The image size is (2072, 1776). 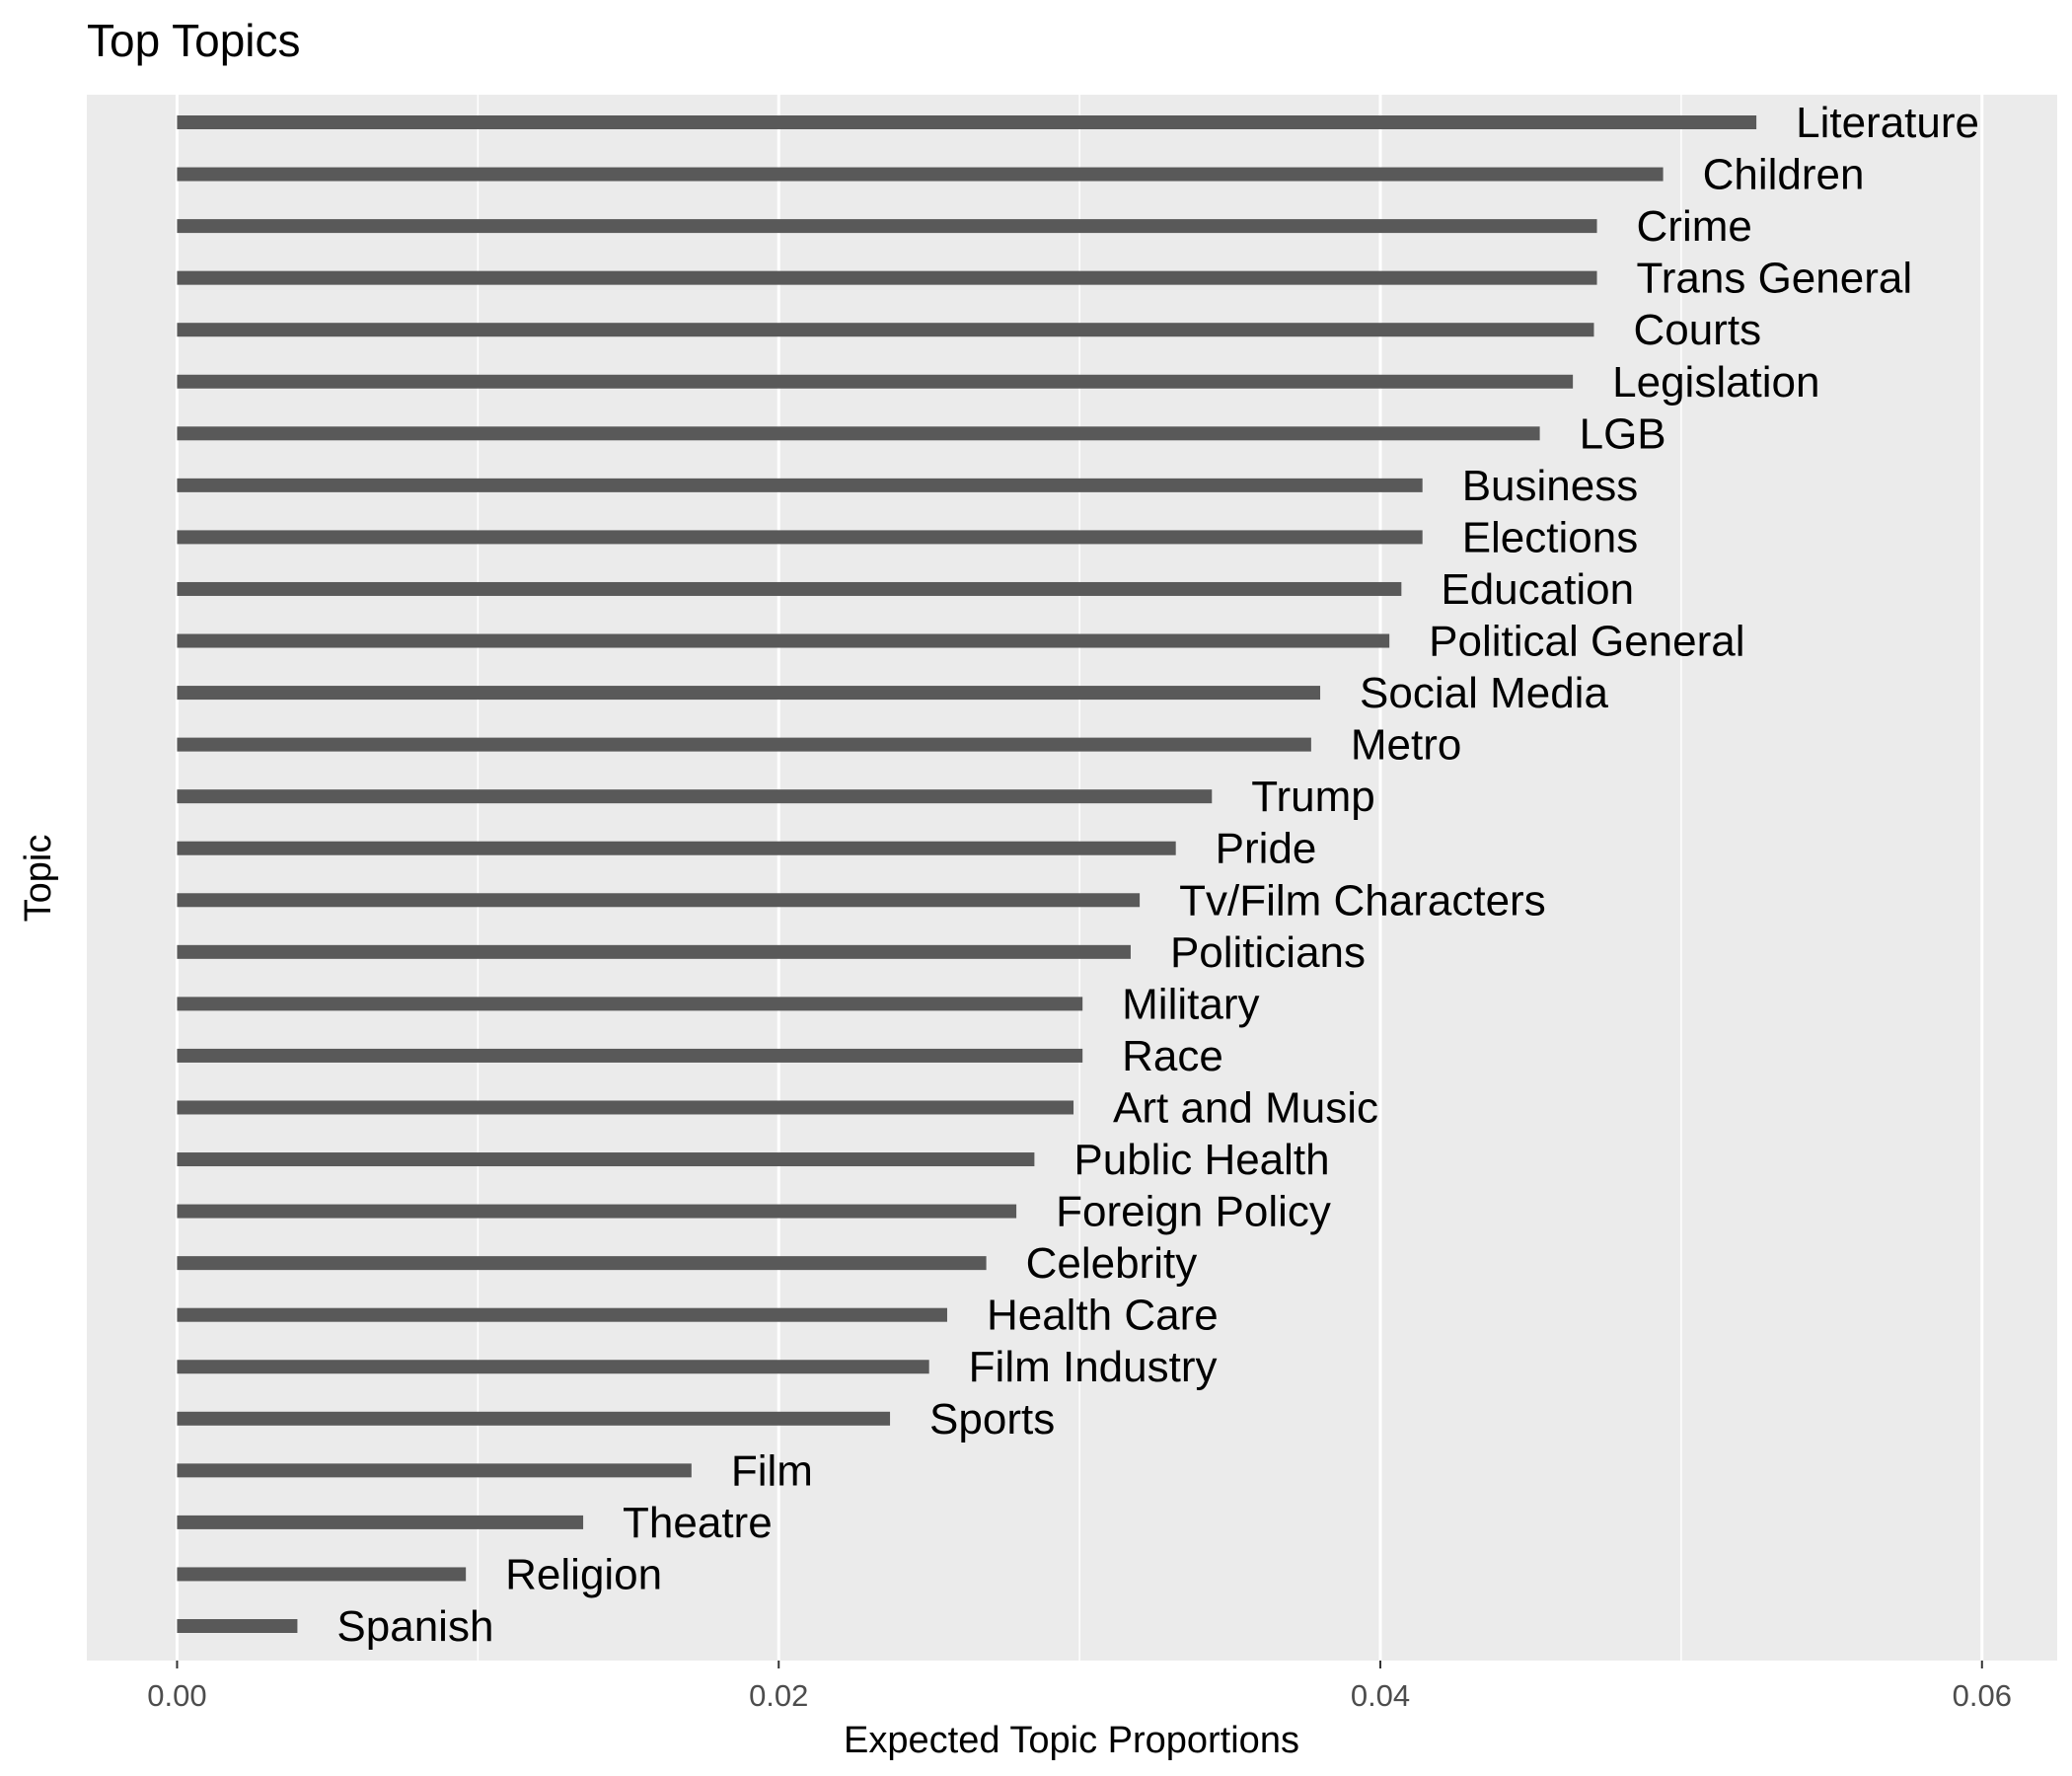 I want to click on bar-label: Education, so click(x=1537, y=589).